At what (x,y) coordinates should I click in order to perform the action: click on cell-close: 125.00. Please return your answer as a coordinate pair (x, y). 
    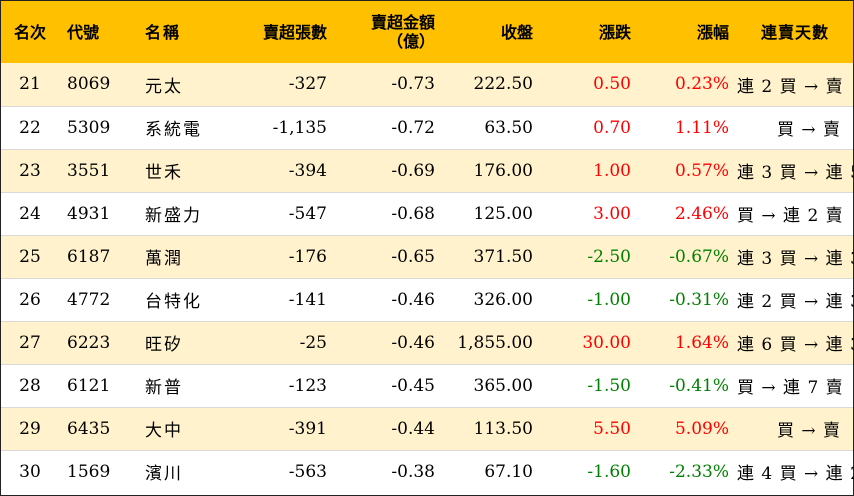
    Looking at the image, I should click on (492, 213).